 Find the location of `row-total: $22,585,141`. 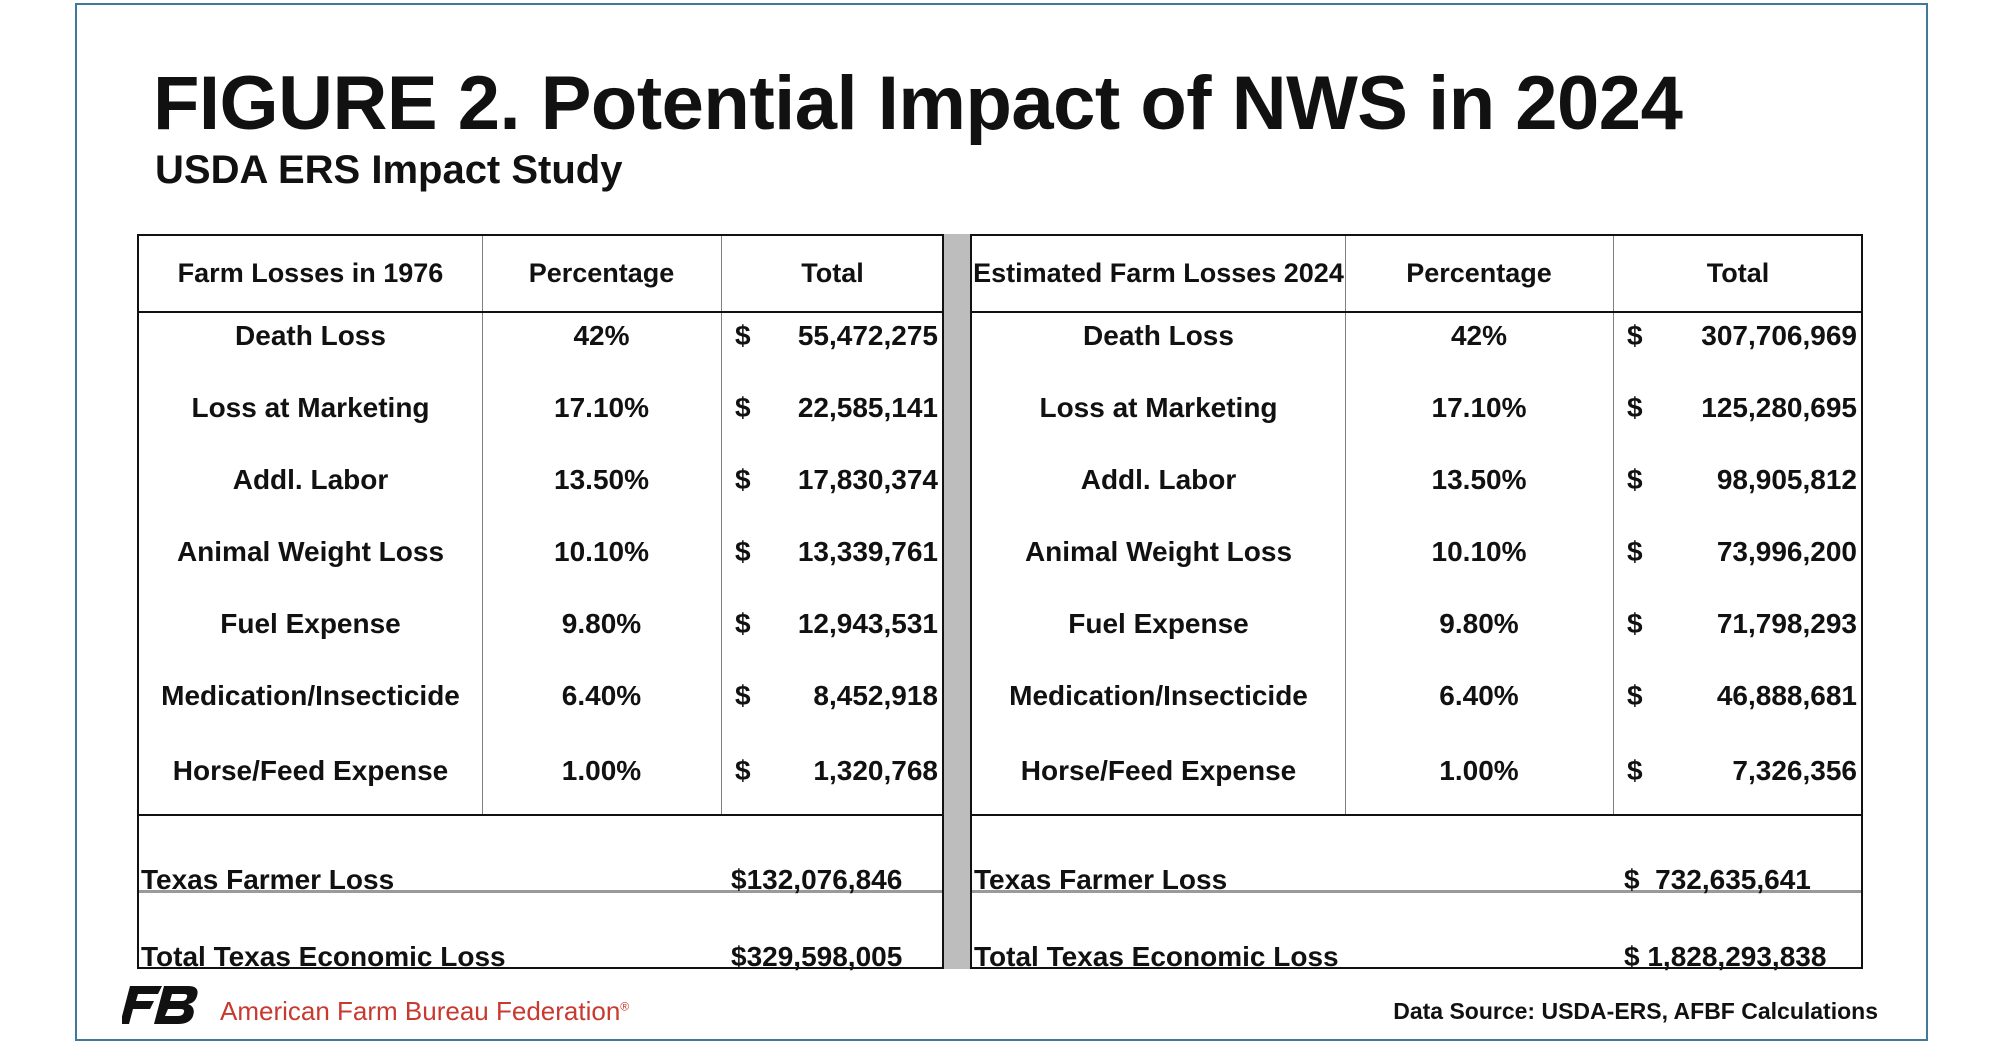

row-total: $22,585,141 is located at coordinates (832, 408).